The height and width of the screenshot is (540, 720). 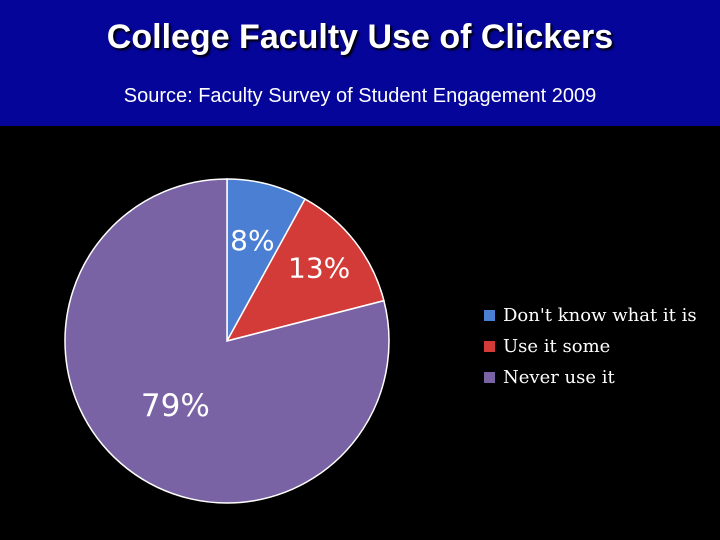 I want to click on legend-swatch-dont-know, so click(x=489, y=315).